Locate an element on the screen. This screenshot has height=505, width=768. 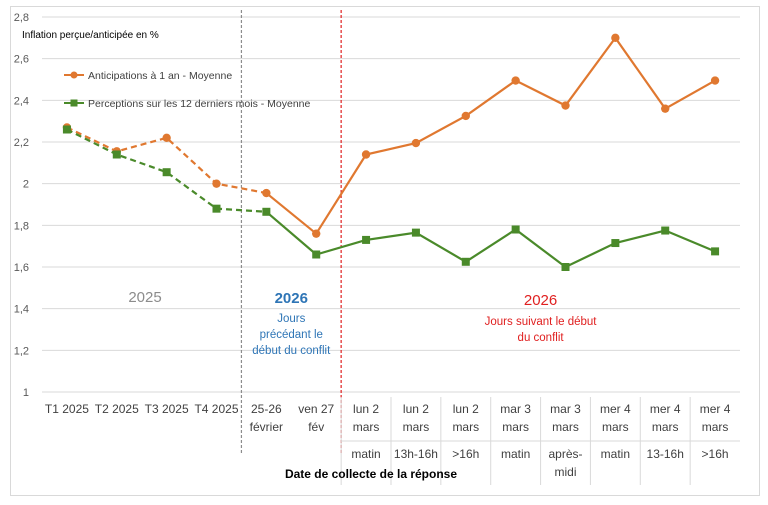
period-label-after-line: Jours suivant le début is located at coordinates (541, 322).